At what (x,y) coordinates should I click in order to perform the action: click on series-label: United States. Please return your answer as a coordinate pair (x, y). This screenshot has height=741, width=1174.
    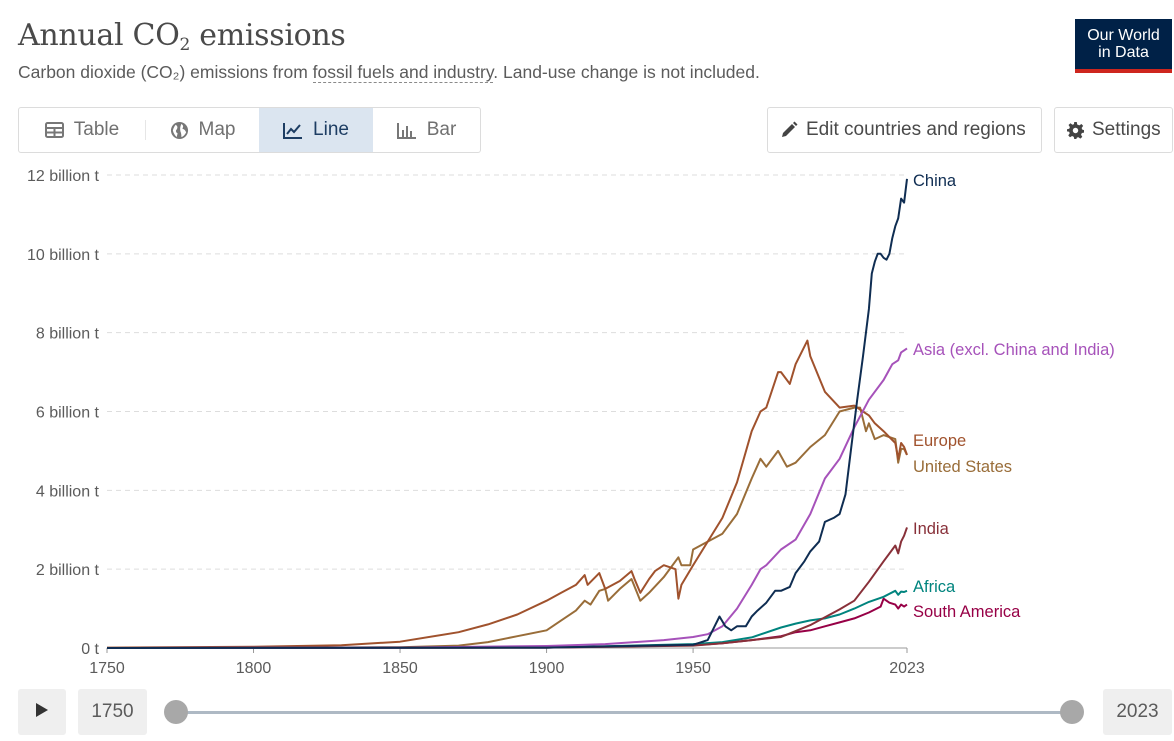
    Looking at the image, I should click on (962, 467).